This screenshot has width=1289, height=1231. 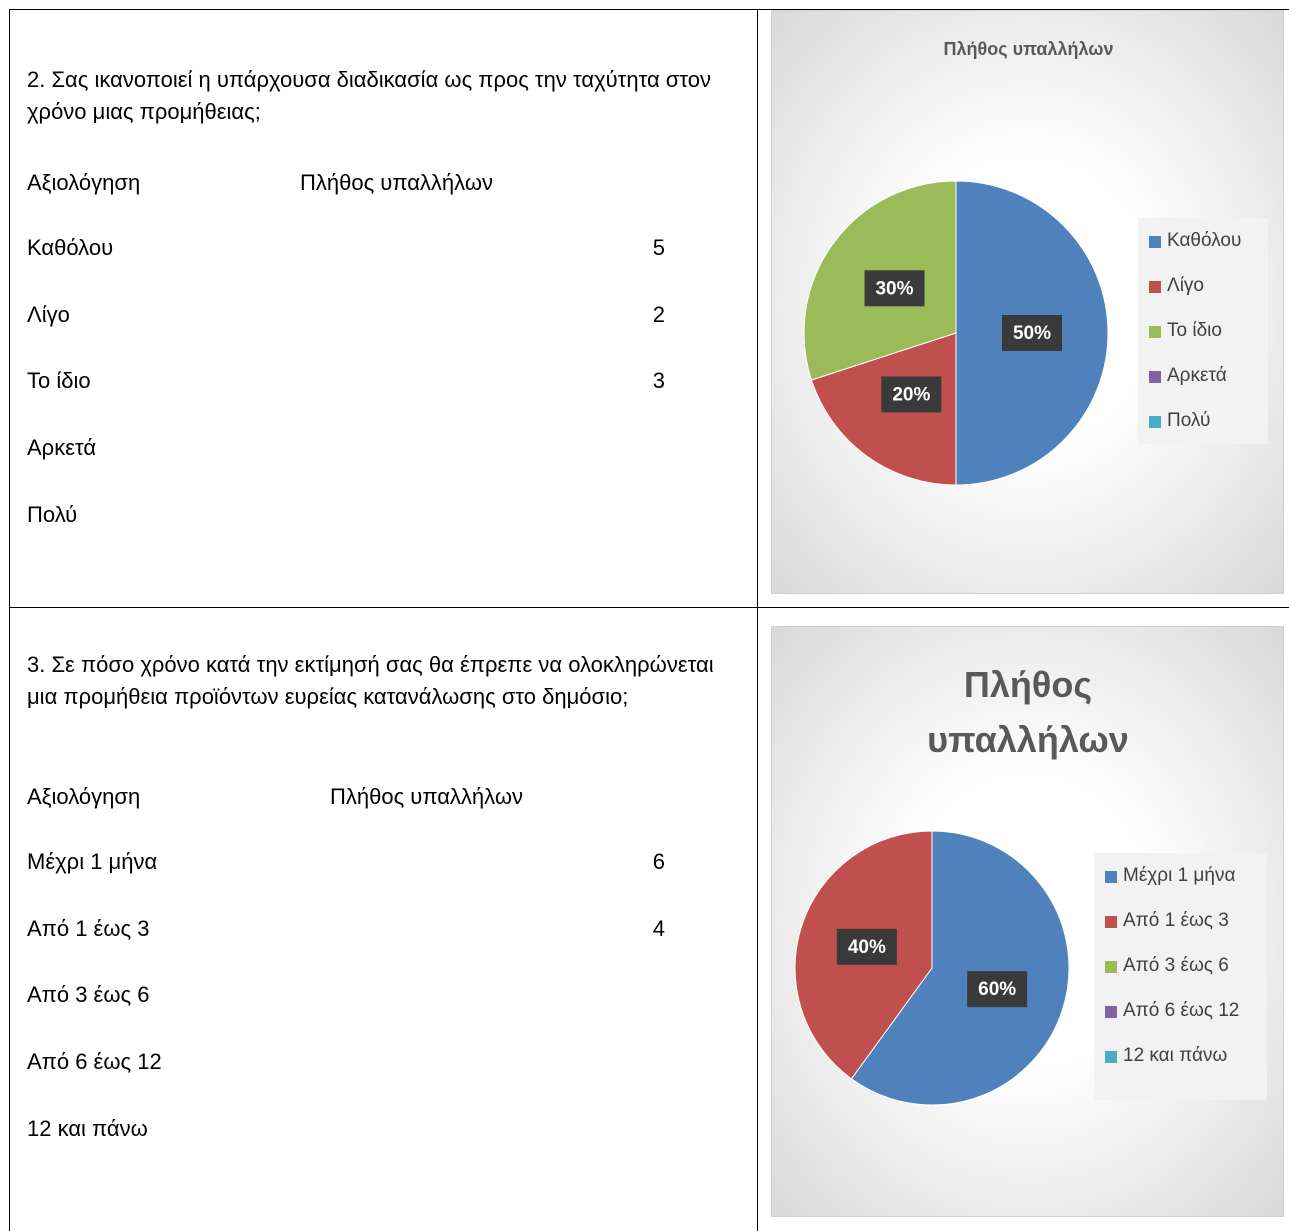 I want to click on legend-label: Μέχρι 1 μήνα, so click(x=1179, y=875).